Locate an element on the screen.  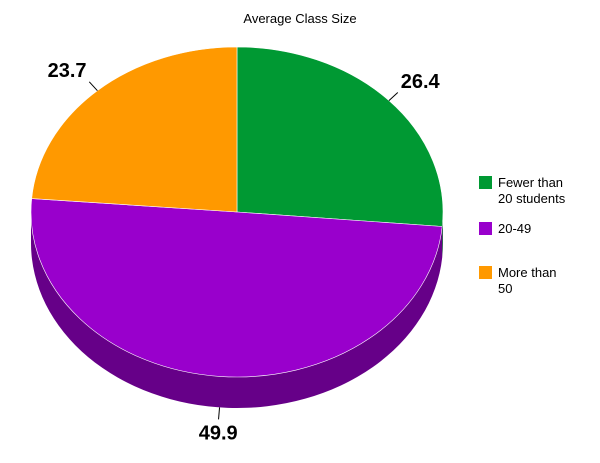
legend-label-3: More than 50 is located at coordinates (527, 280).